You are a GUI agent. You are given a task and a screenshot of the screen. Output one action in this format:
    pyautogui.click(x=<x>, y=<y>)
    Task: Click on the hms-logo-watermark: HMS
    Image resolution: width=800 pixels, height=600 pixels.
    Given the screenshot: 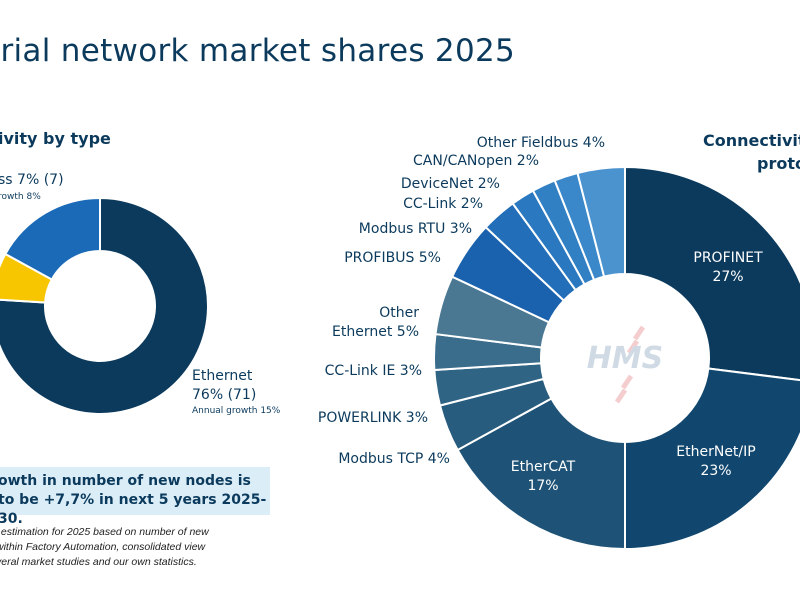 What is the action you would take?
    pyautogui.click(x=625, y=364)
    